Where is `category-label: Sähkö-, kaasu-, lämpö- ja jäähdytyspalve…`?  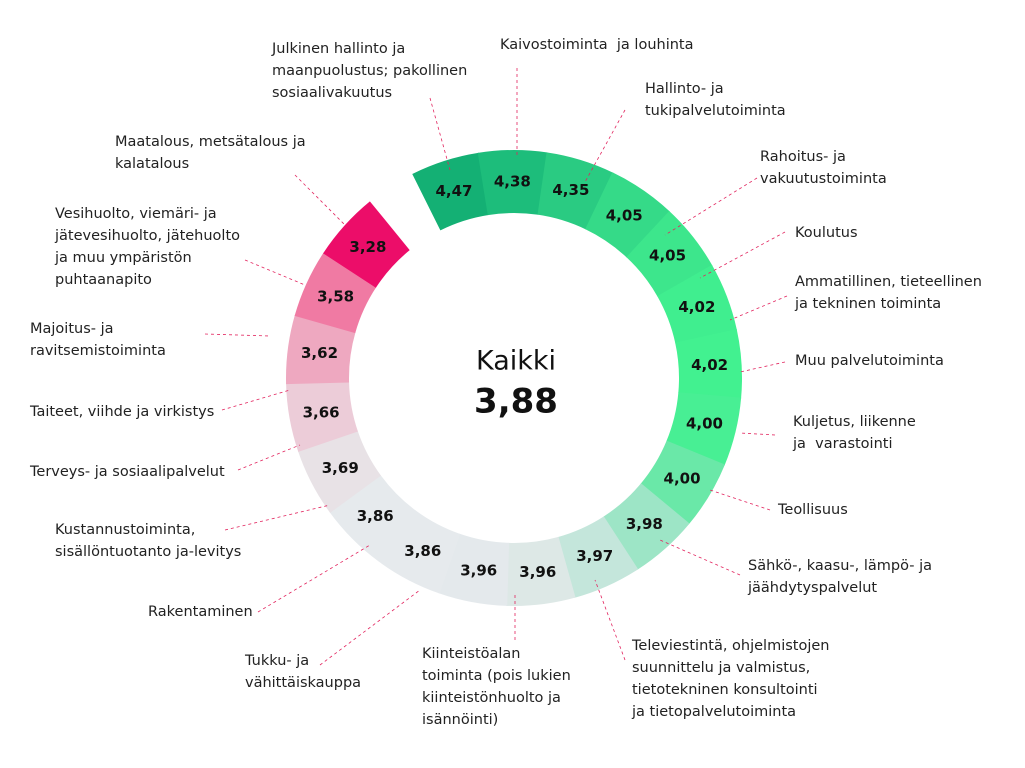 category-label: Sähkö-, kaasu-, lämpö- ja jäähdytyspalve… is located at coordinates (840, 577).